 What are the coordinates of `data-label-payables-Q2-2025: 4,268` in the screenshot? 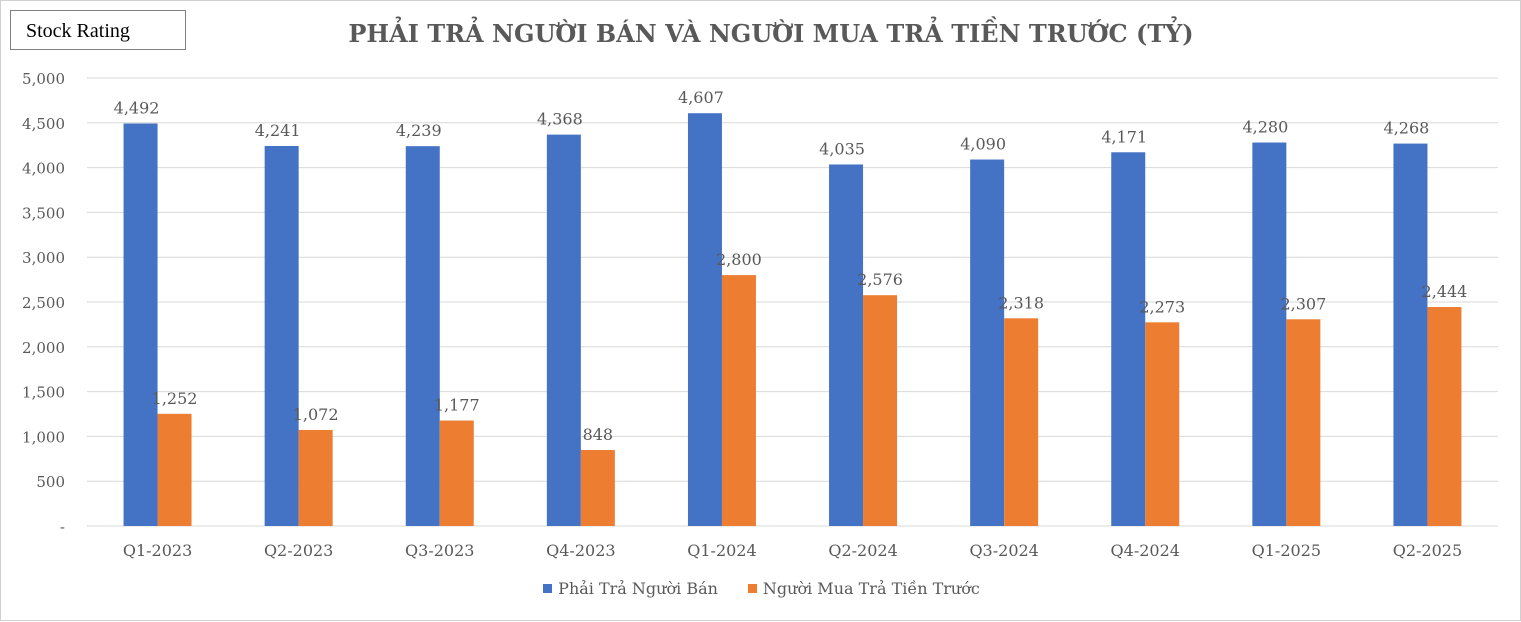 It's located at (1407, 128).